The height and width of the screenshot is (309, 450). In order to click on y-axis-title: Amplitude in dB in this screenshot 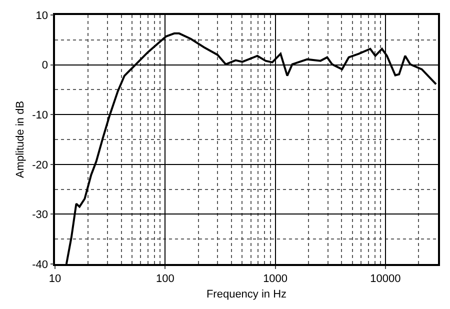, I will do `click(20, 139)`.